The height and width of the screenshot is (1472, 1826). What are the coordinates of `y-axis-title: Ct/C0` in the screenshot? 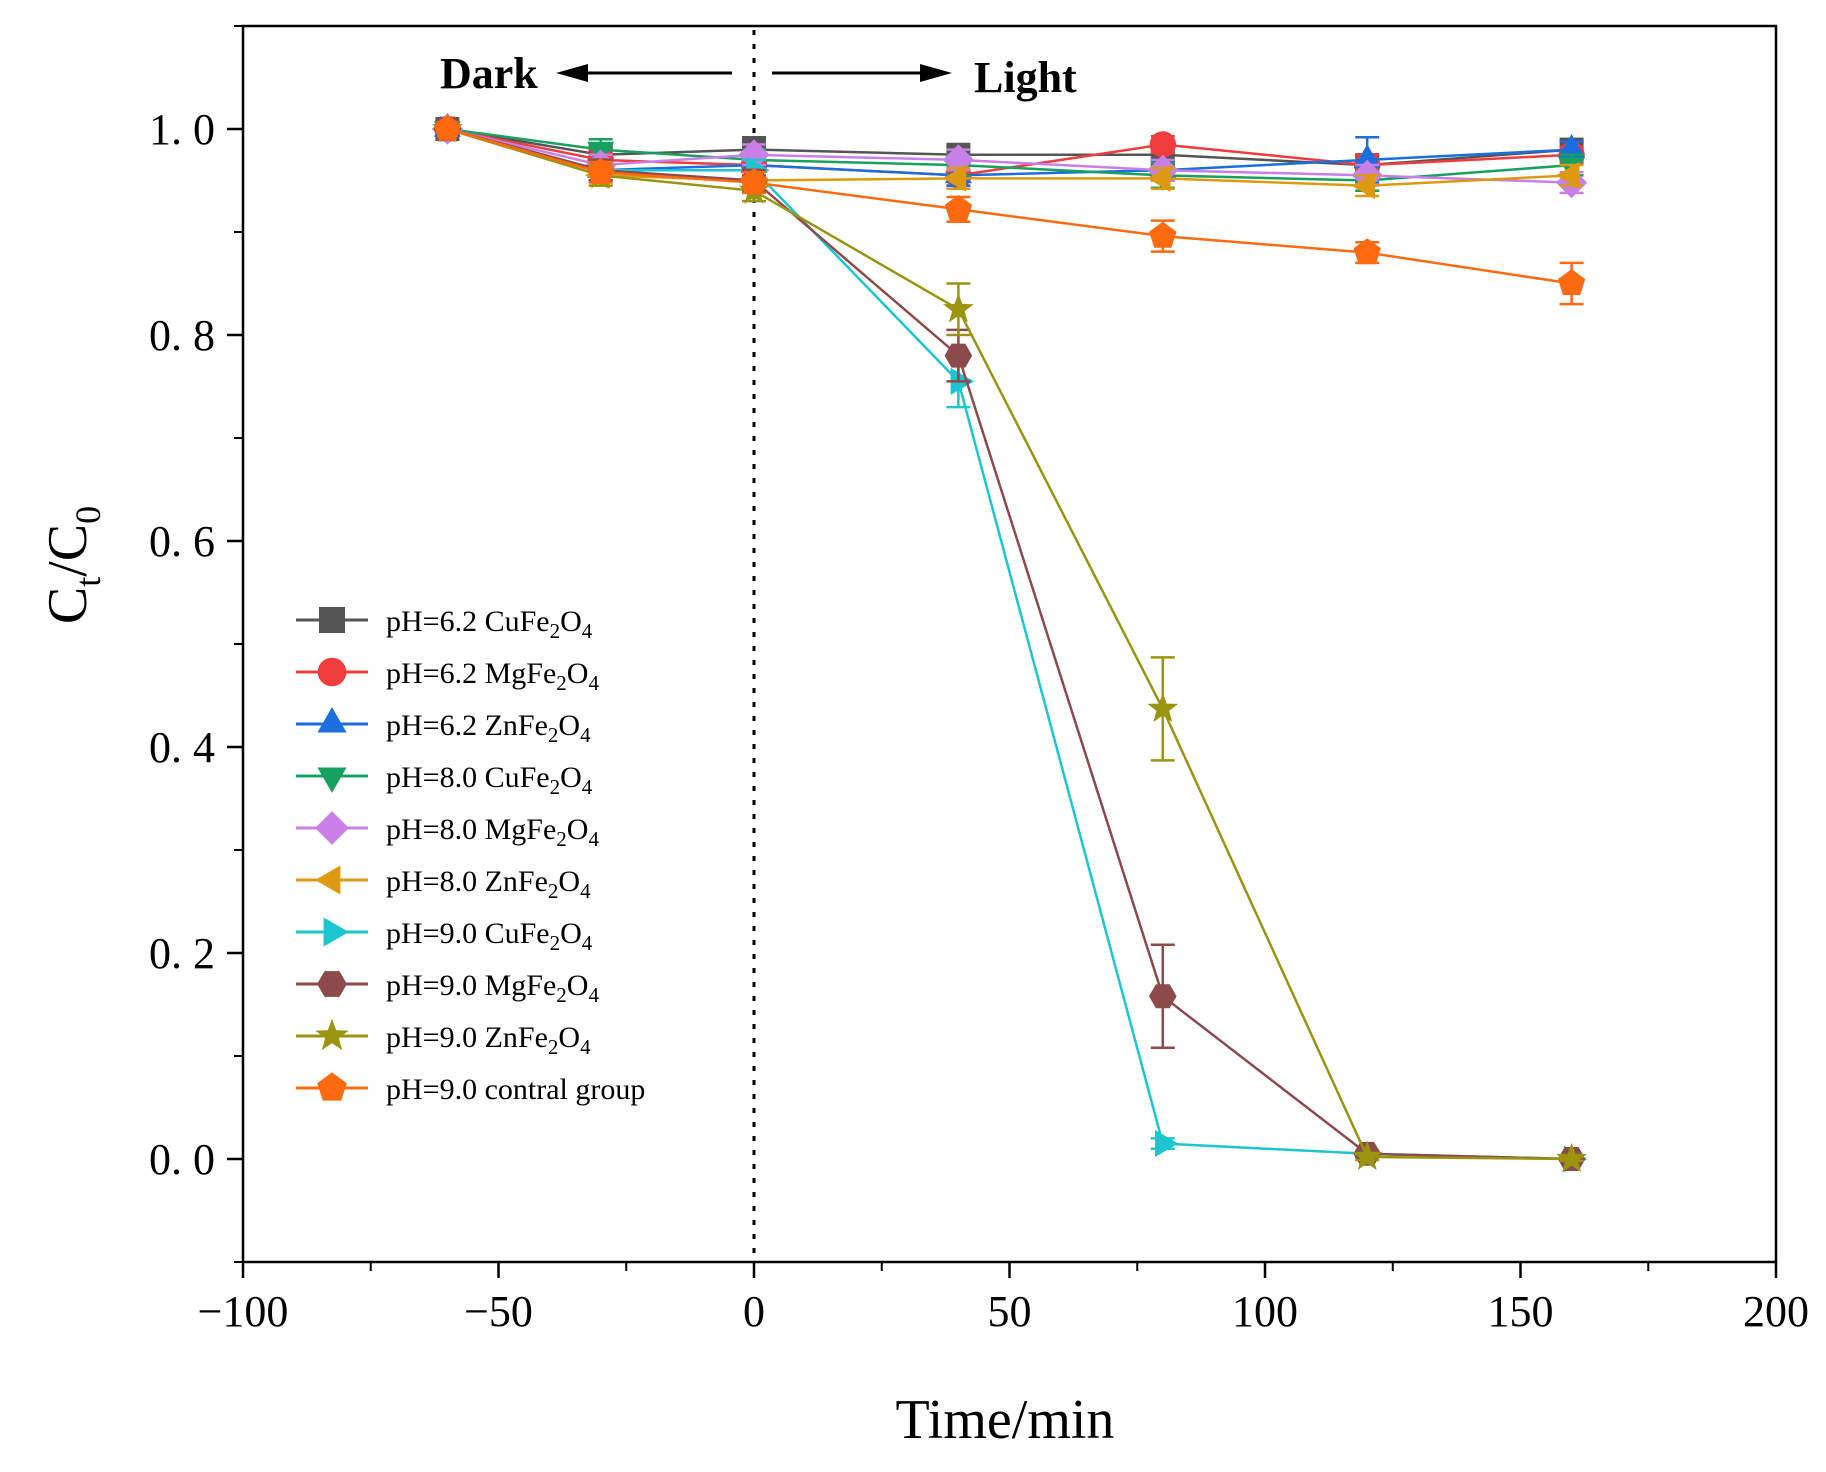 It's located at (72, 565).